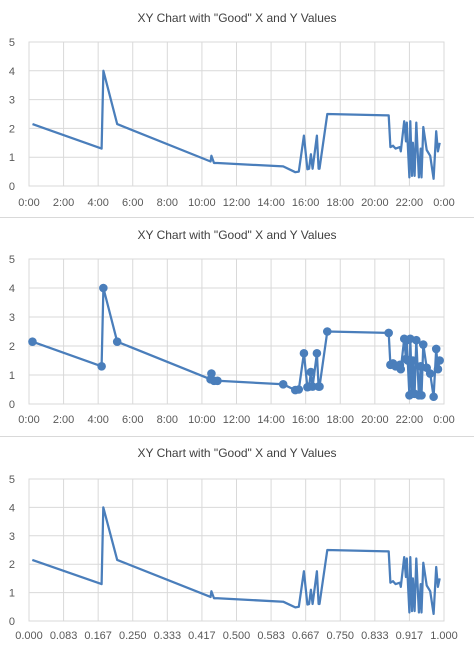 The width and height of the screenshot is (474, 654). What do you see at coordinates (202, 636) in the screenshot?
I see `x-tick-label: 0.417` at bounding box center [202, 636].